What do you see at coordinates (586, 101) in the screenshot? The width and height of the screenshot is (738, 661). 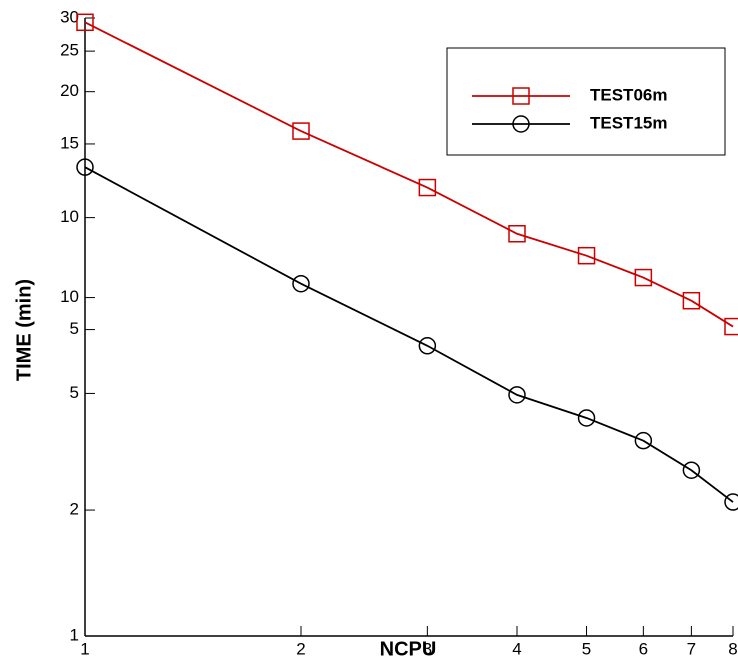 I see `legend-box` at bounding box center [586, 101].